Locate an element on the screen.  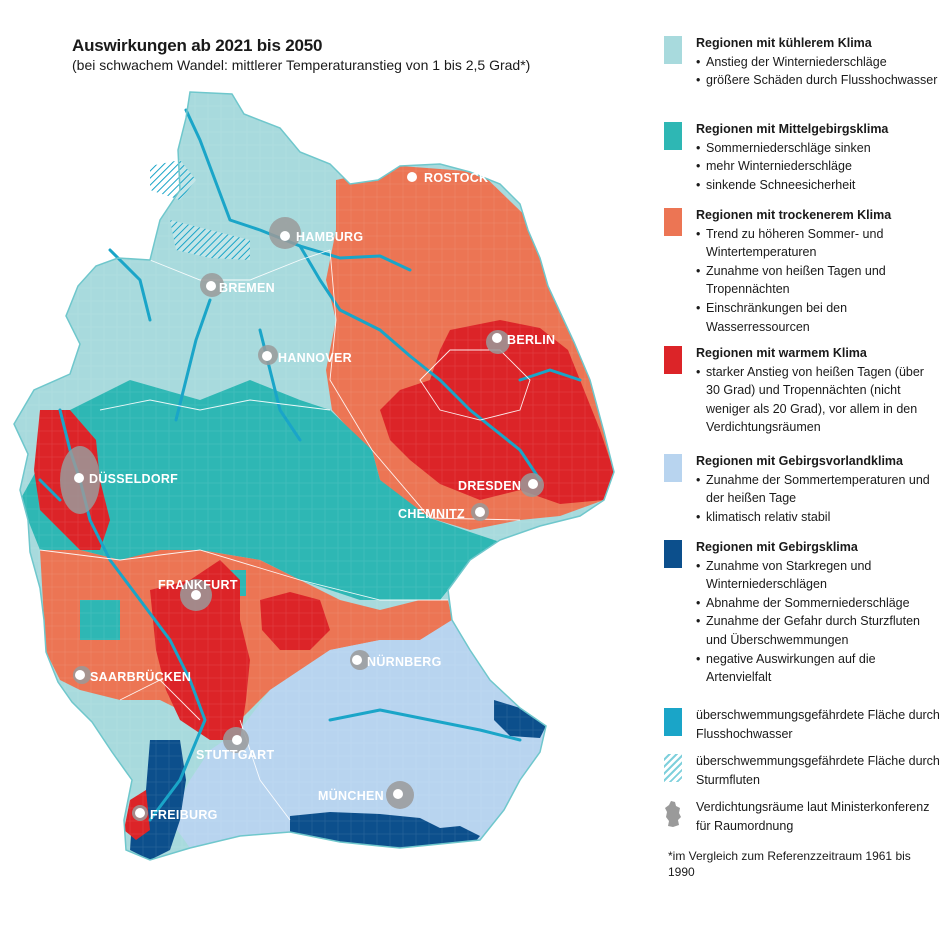
city-duesseldorf: DÜSSELDORF is located at coordinates (126, 478).